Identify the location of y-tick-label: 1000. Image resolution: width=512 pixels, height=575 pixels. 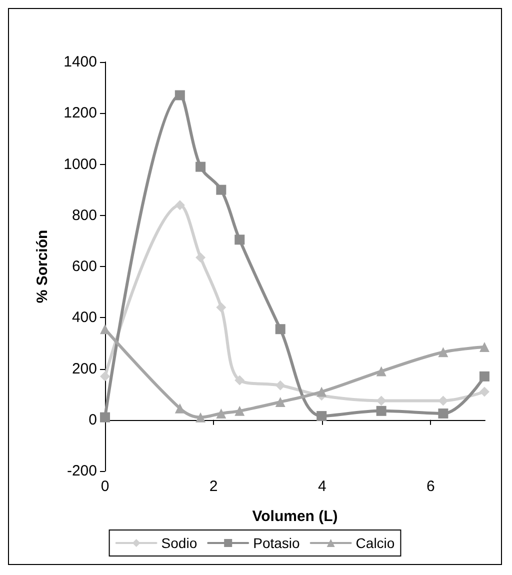
(80, 164).